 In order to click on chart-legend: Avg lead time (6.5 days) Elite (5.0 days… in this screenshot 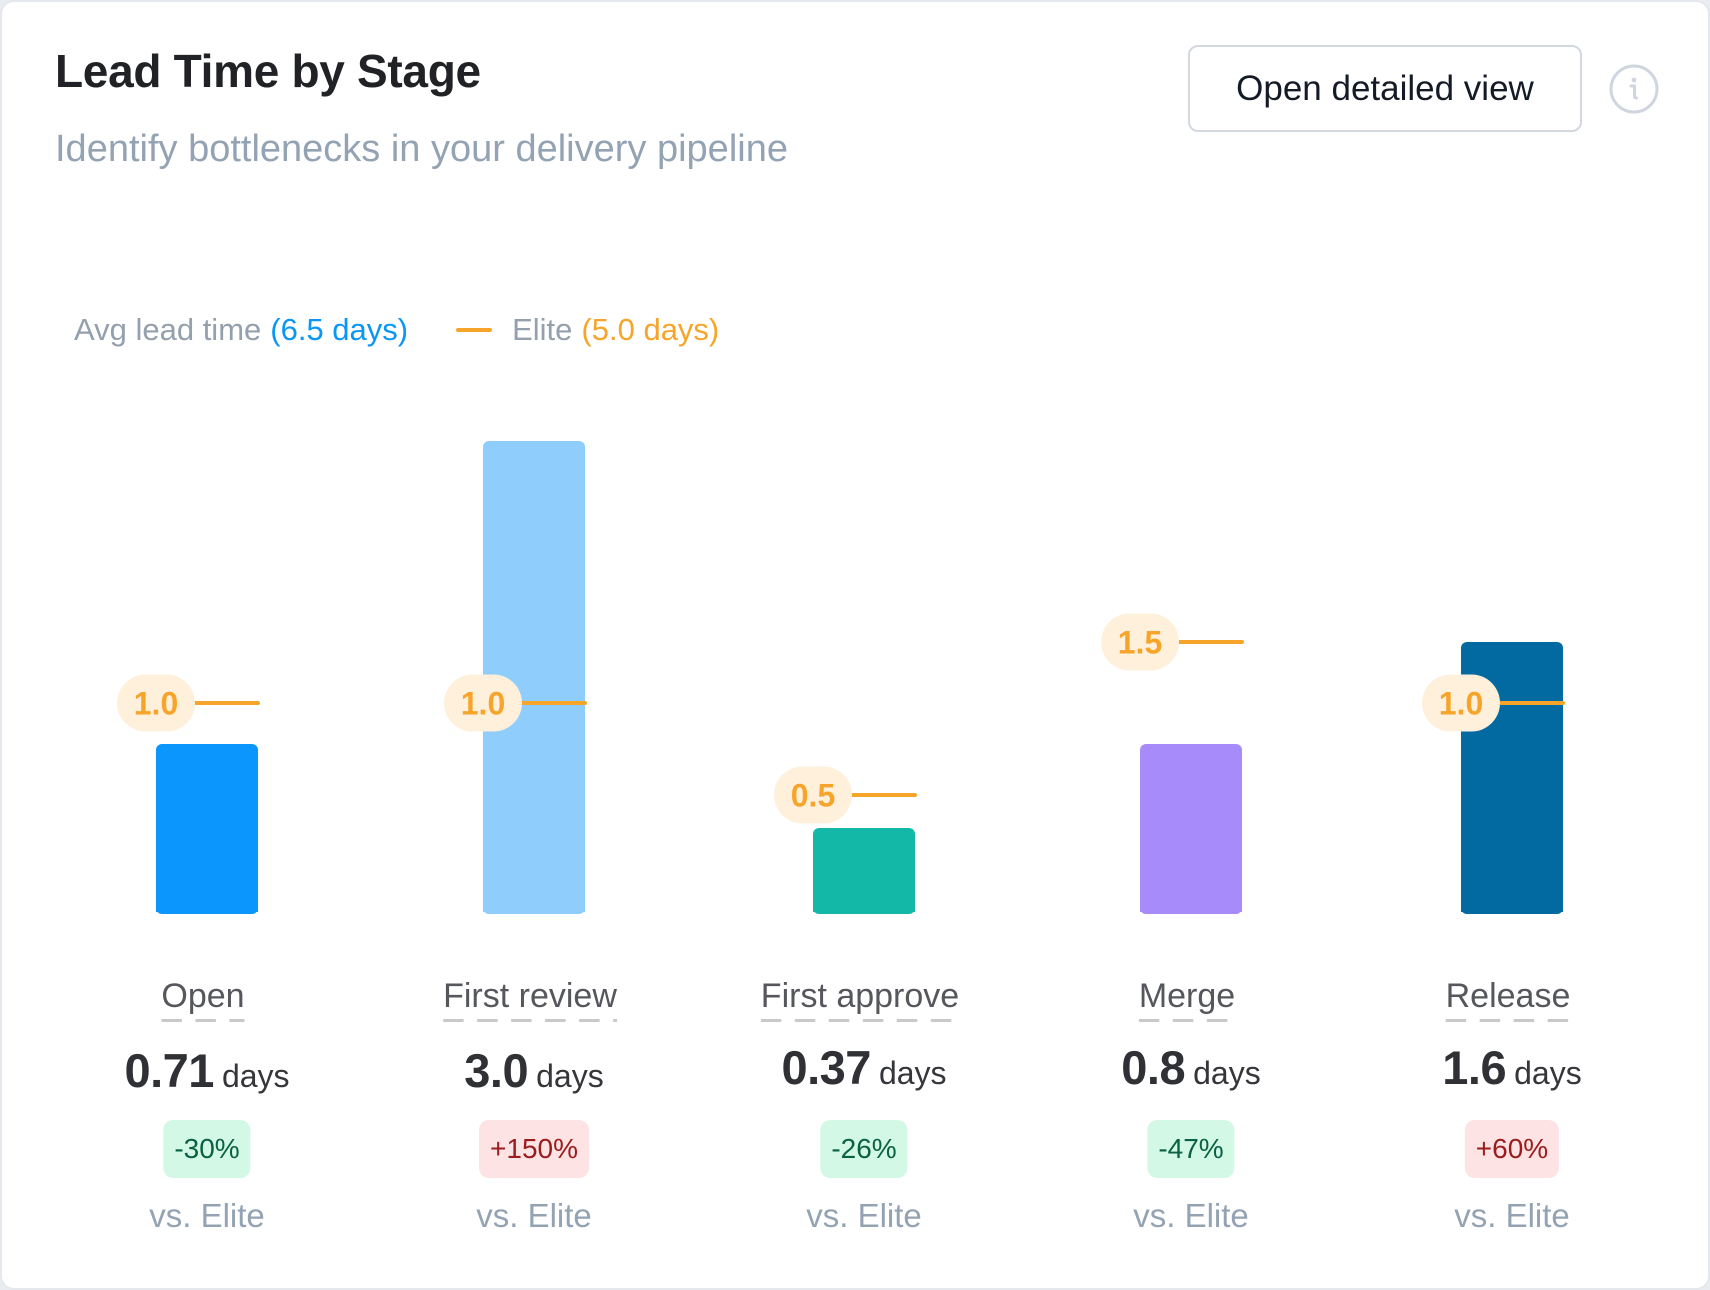, I will do `click(396, 330)`.